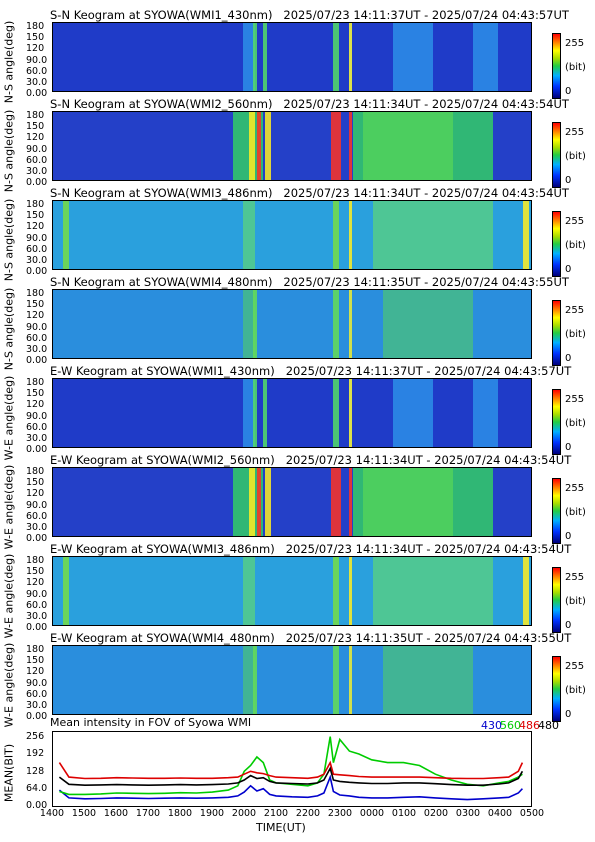 Image resolution: width=595 pixels, height=842 pixels. Describe the element at coordinates (148, 813) in the screenshot. I see `mean-xtick: 1700` at that location.